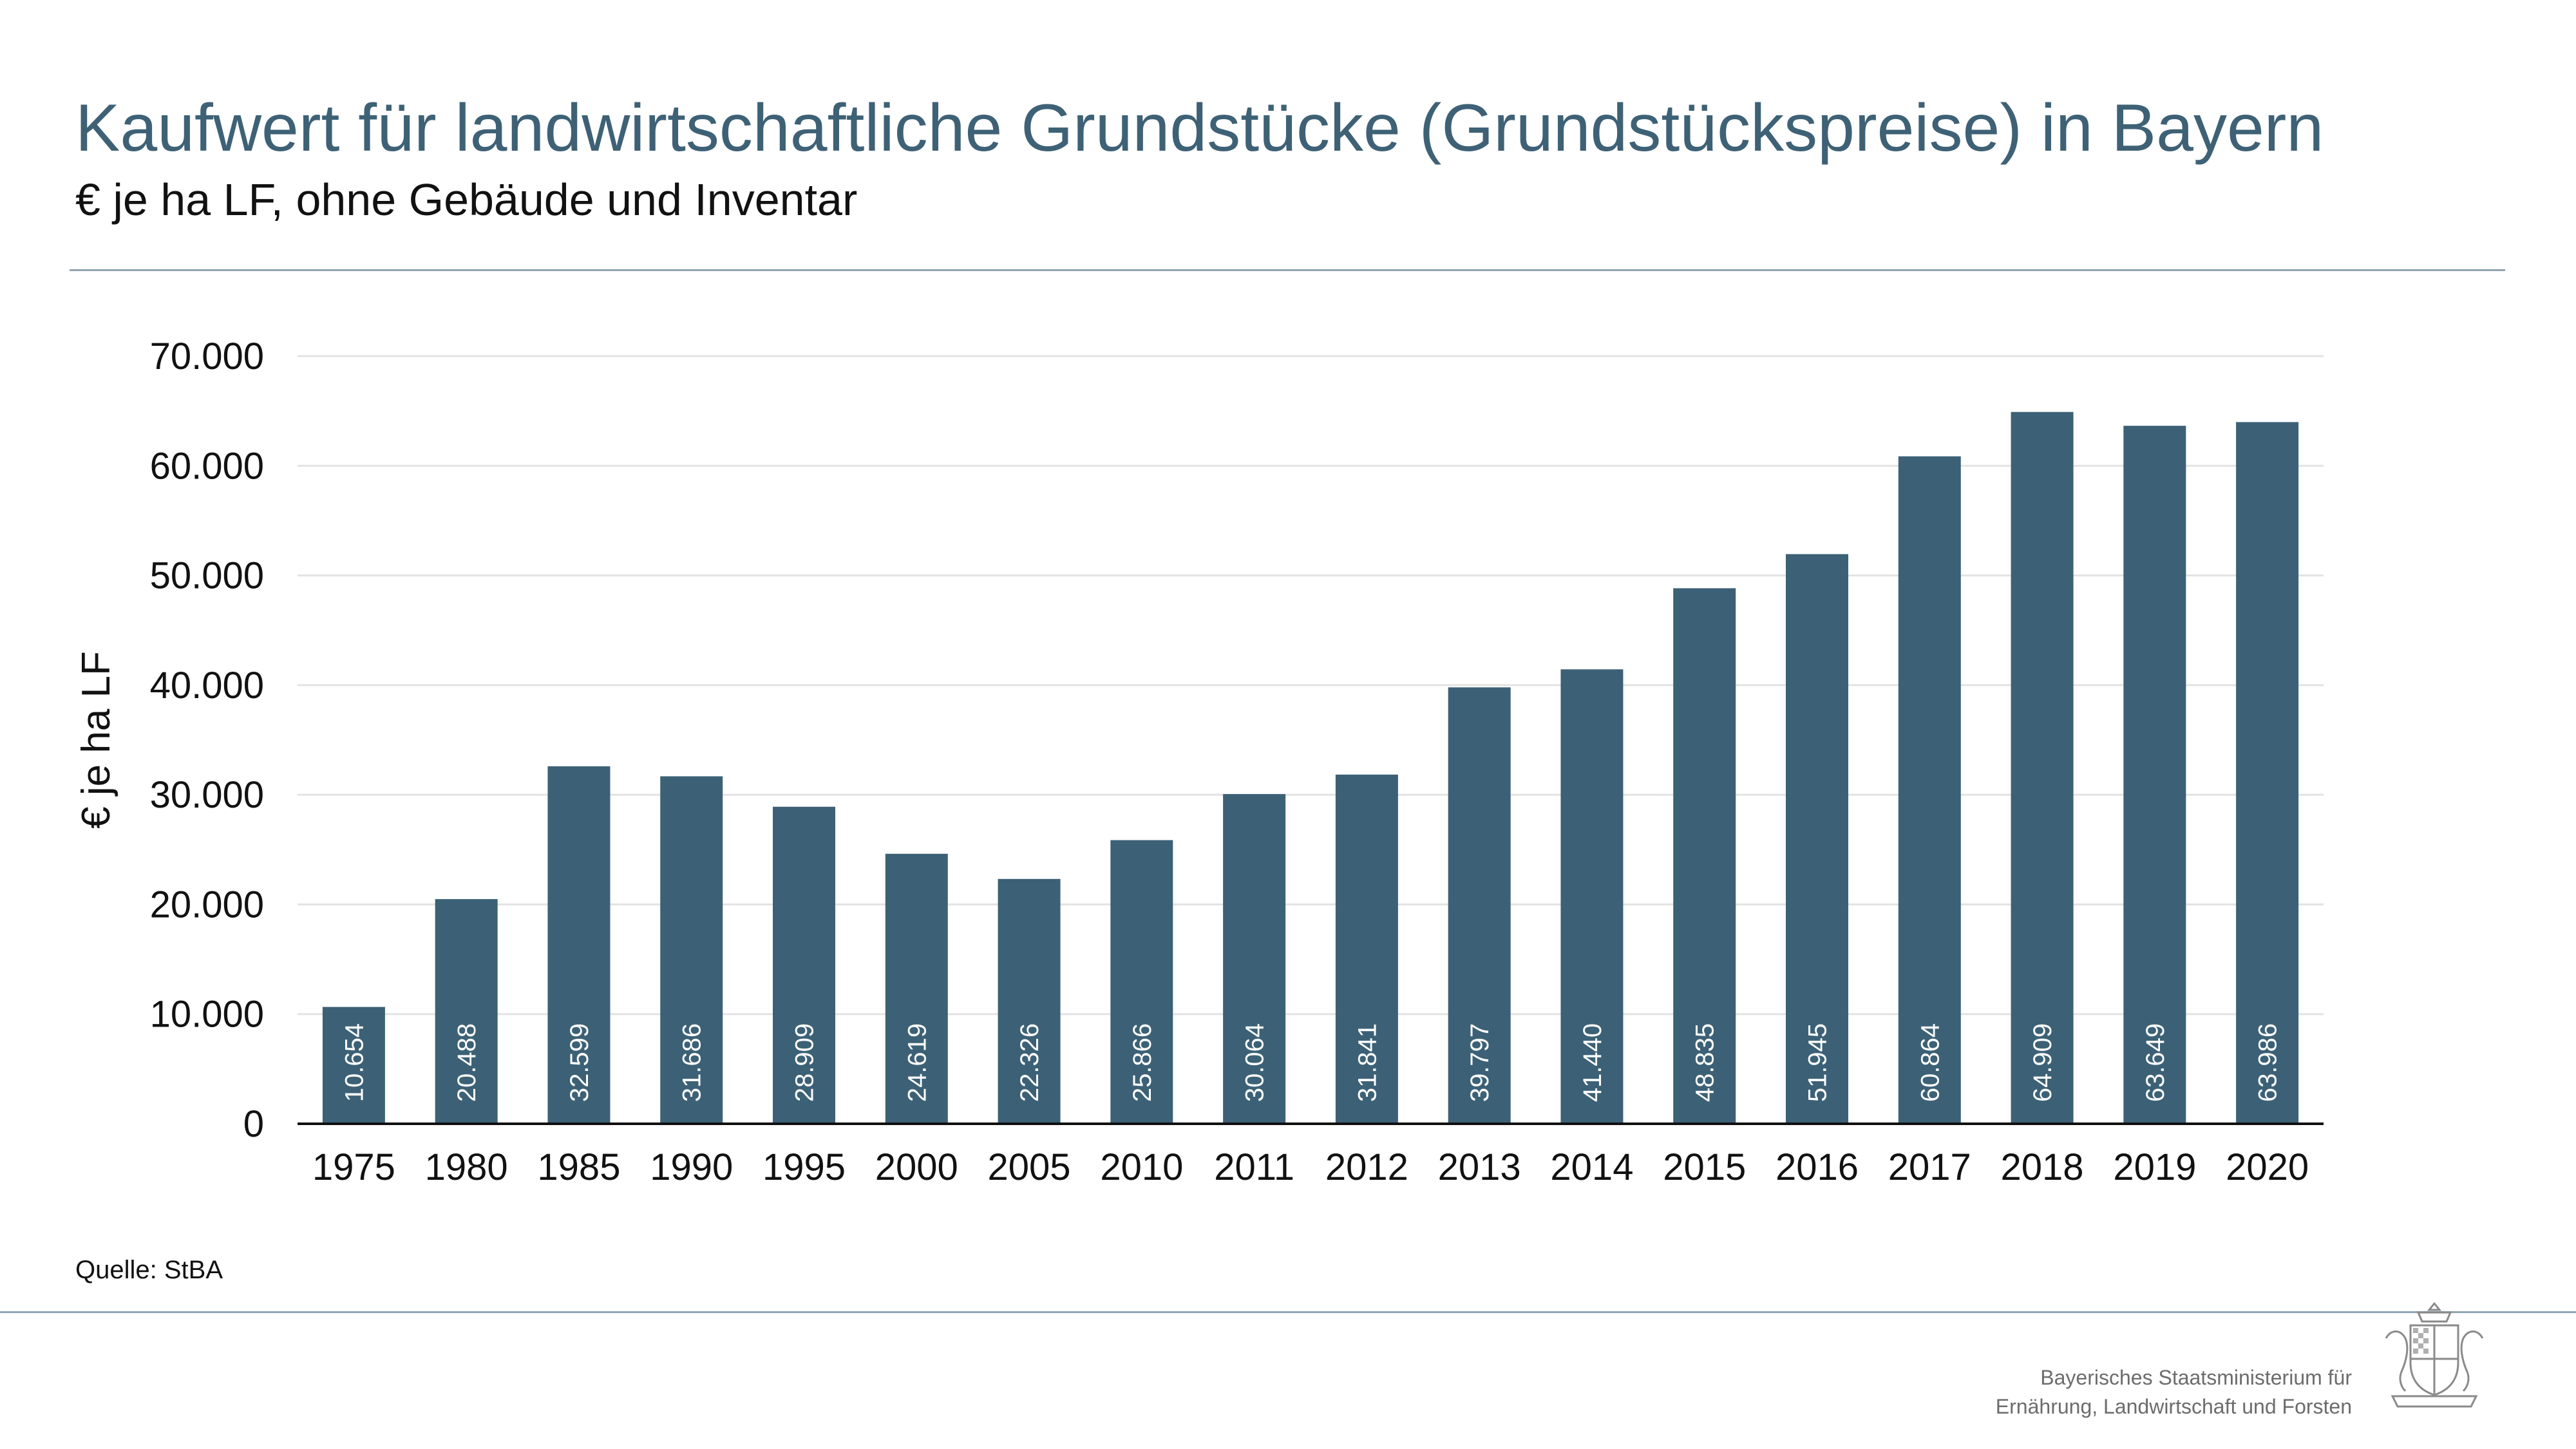 Image resolution: width=2576 pixels, height=1449 pixels. Describe the element at coordinates (2434, 1355) in the screenshot. I see `bavarian-coat-of-arms-icon` at that location.